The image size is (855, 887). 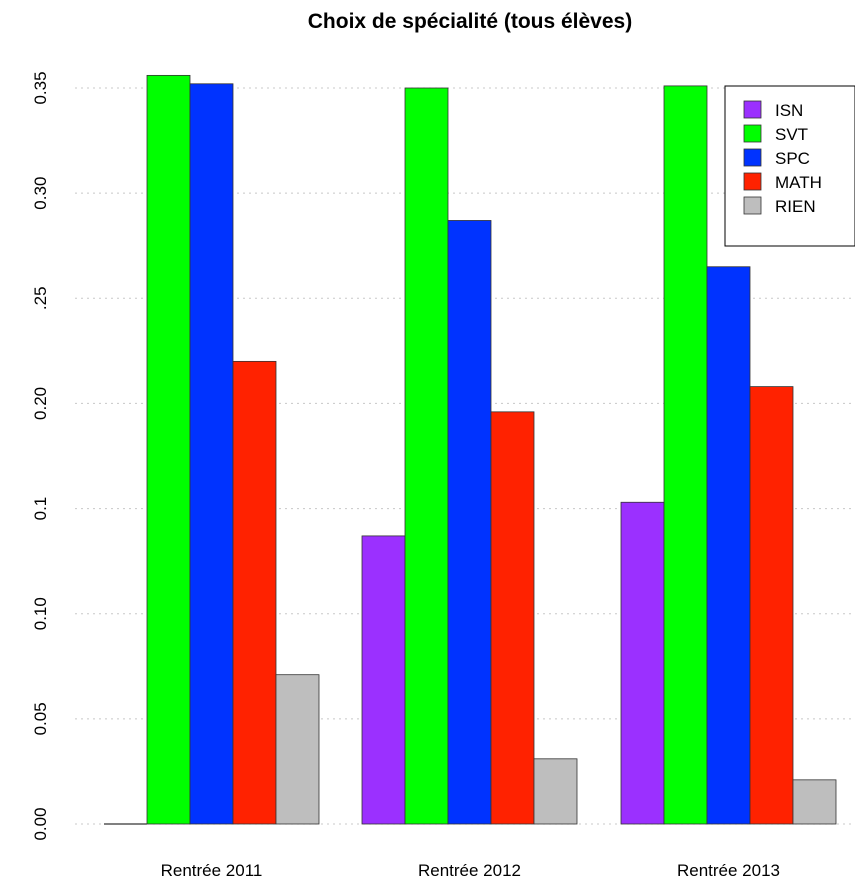 What do you see at coordinates (791, 134) in the screenshot?
I see `legend-label-svt: SVT` at bounding box center [791, 134].